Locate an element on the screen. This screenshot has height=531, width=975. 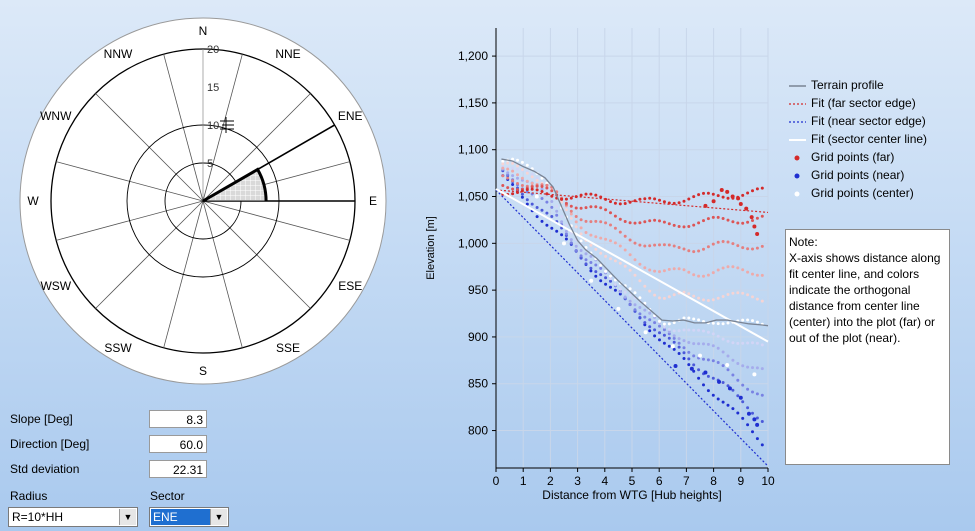
direction-label: Direction [Deg] is located at coordinates (50, 444).